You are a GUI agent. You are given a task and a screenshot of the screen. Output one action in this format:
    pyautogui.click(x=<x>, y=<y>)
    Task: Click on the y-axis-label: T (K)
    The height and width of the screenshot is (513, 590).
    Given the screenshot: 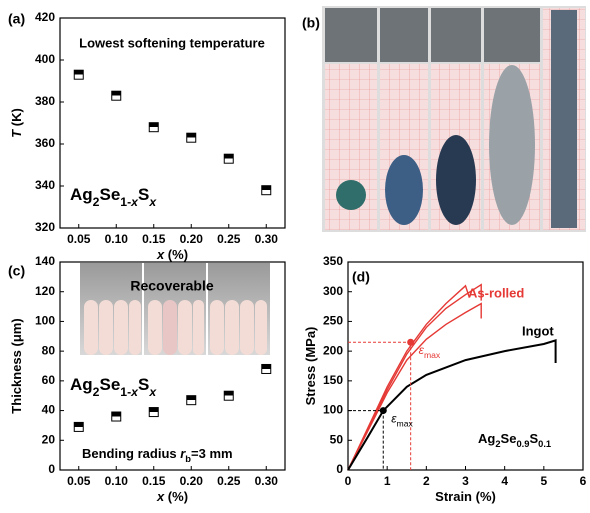 What is the action you would take?
    pyautogui.click(x=16, y=123)
    